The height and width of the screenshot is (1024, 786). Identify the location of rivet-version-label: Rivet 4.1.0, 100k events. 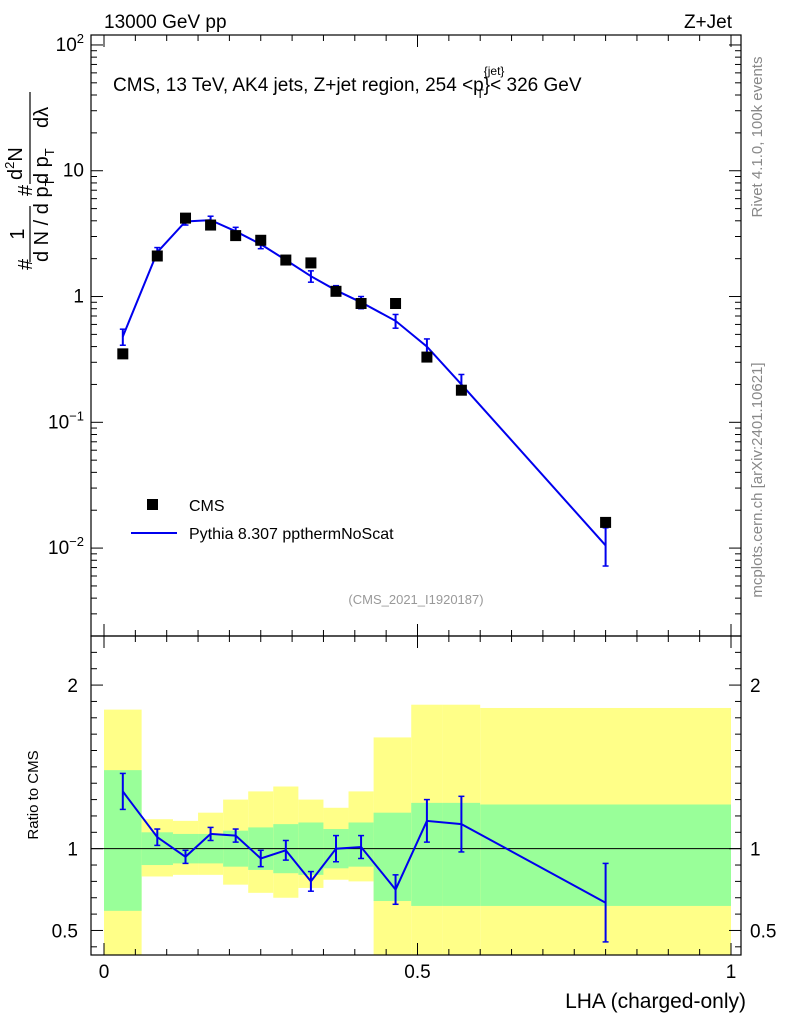
(757, 137).